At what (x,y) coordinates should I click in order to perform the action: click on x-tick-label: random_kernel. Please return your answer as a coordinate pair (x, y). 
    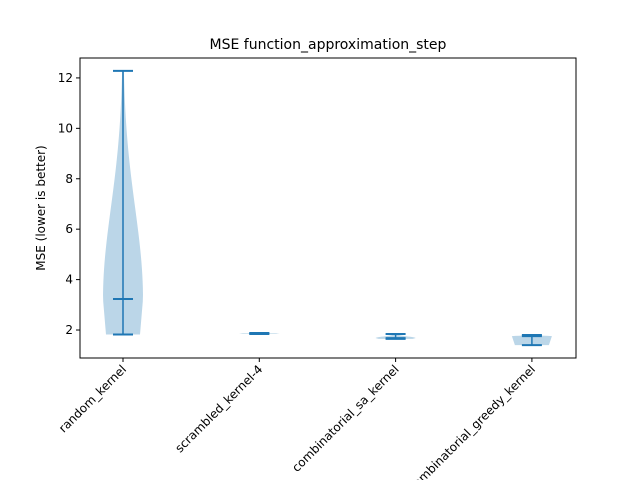
    Looking at the image, I should click on (92, 398).